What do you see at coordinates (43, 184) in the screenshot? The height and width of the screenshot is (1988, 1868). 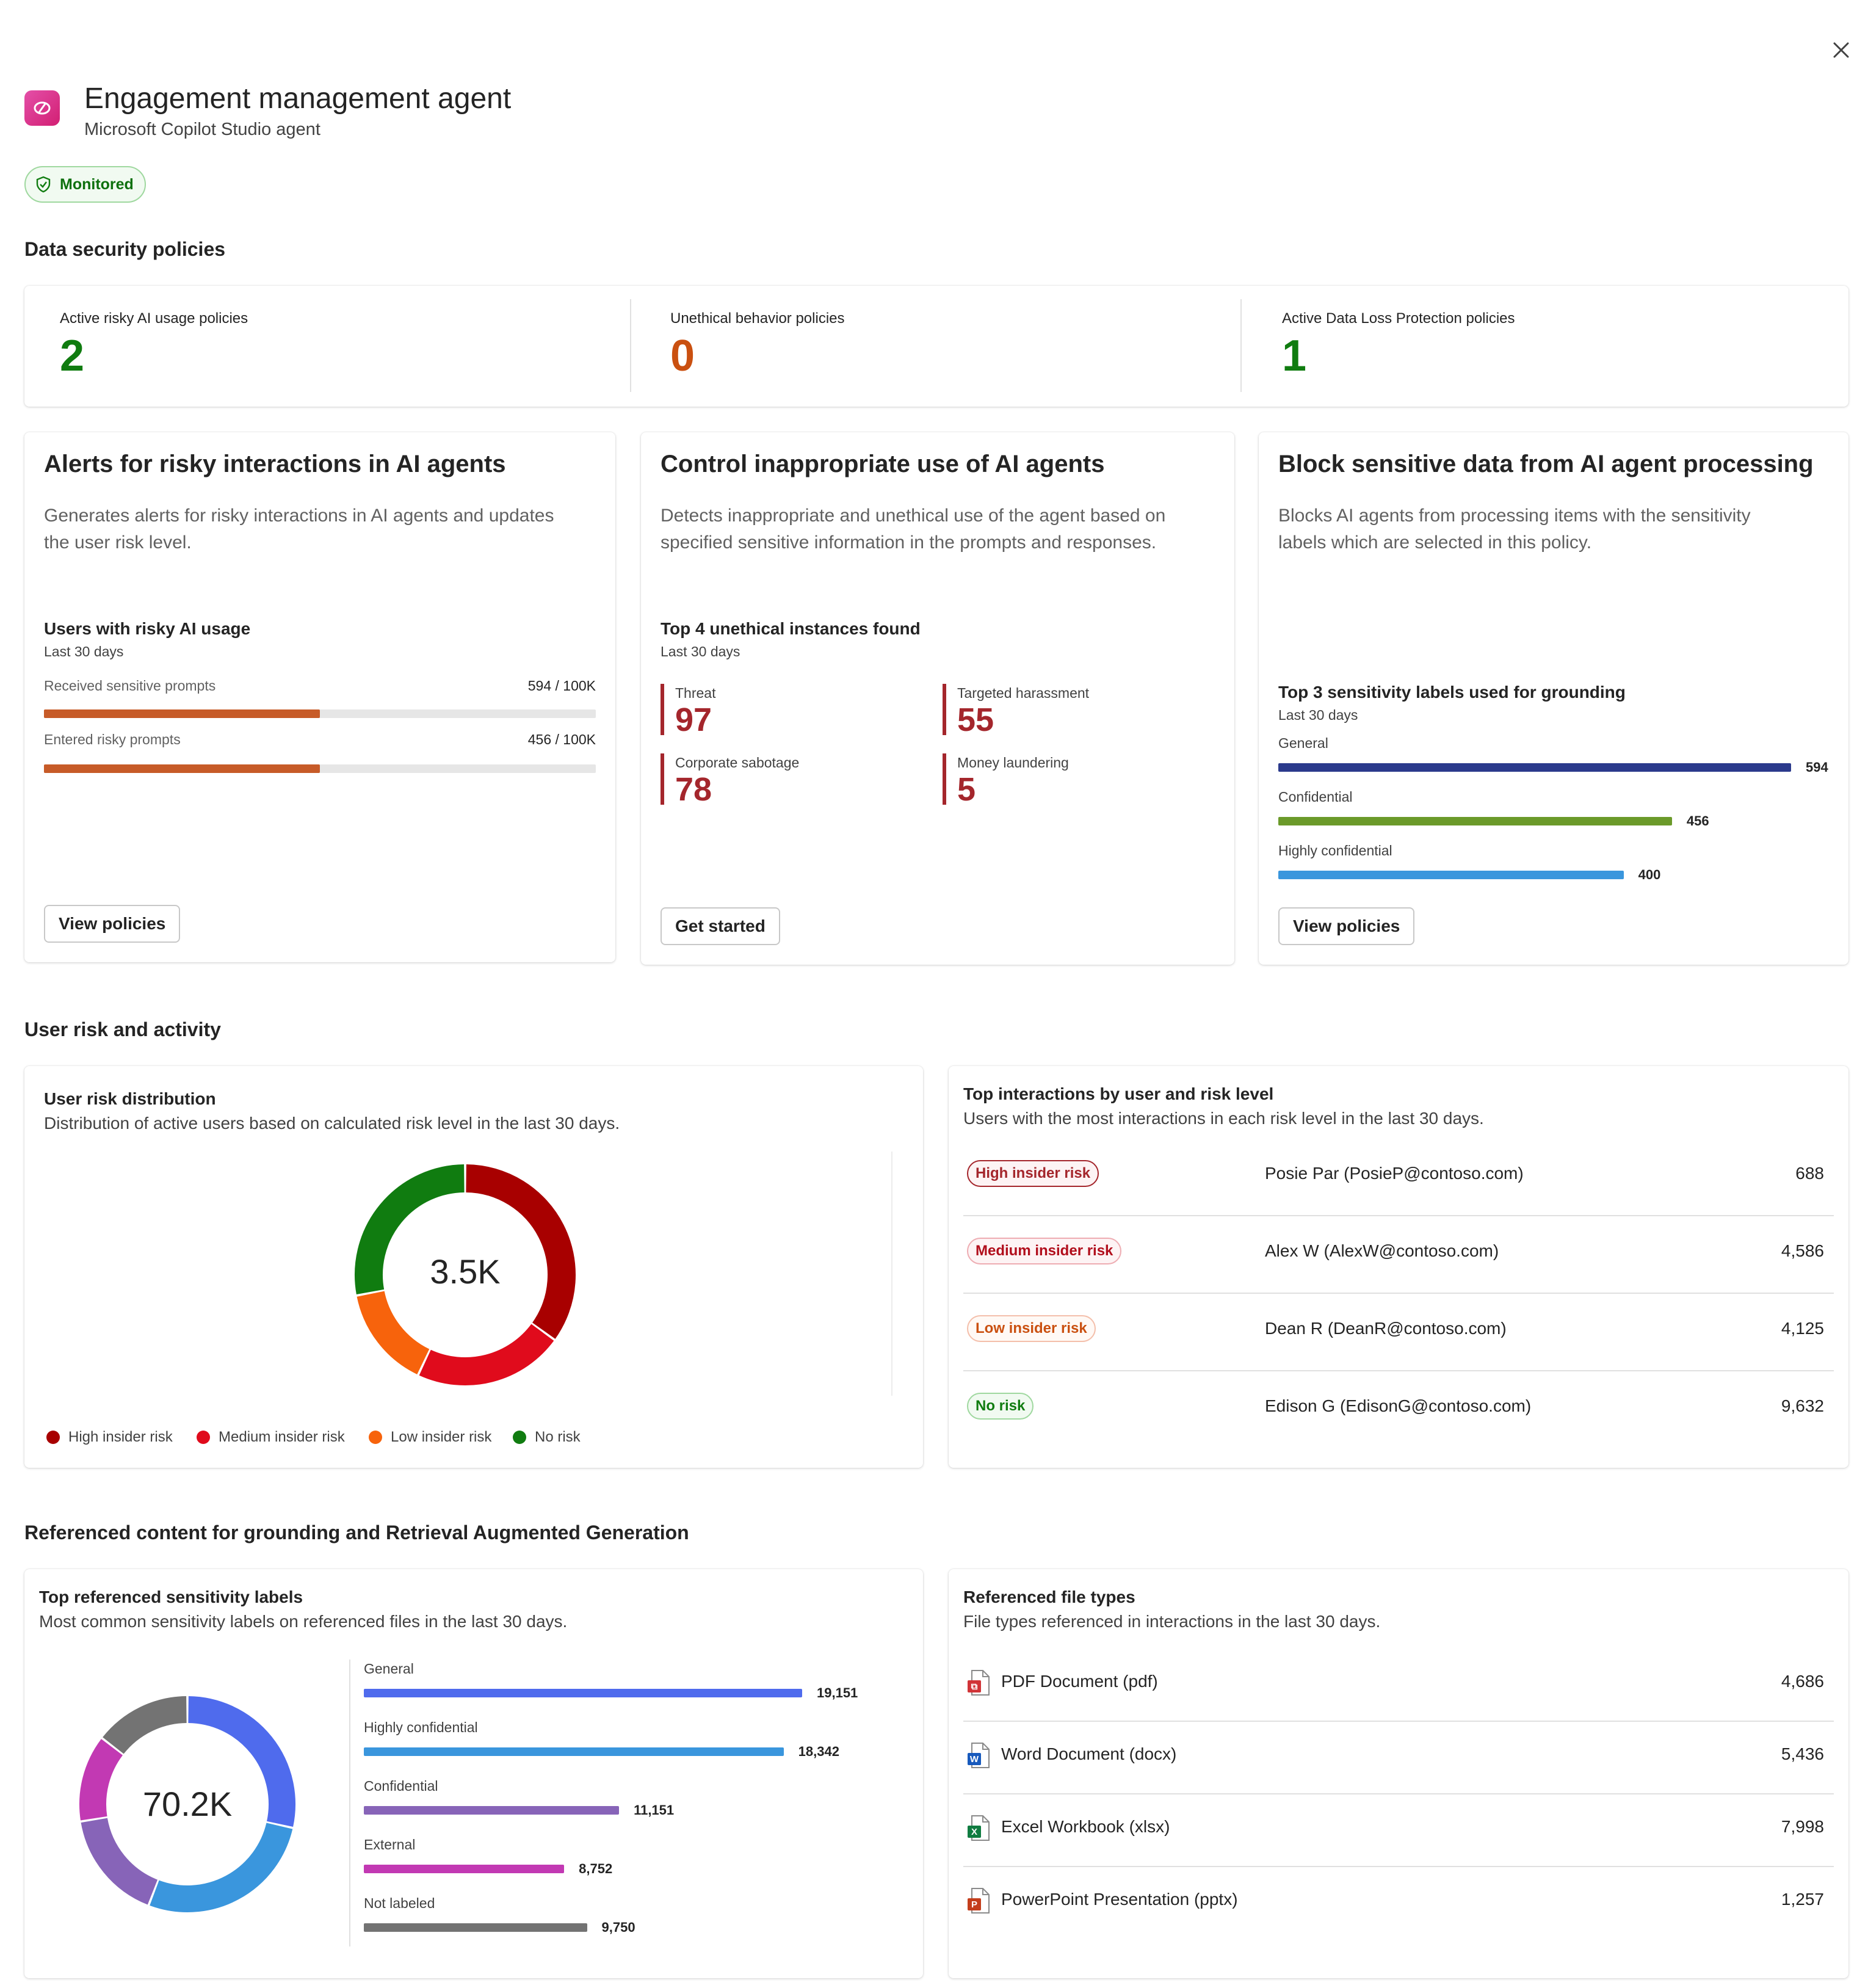 I see `shield-check-icon` at bounding box center [43, 184].